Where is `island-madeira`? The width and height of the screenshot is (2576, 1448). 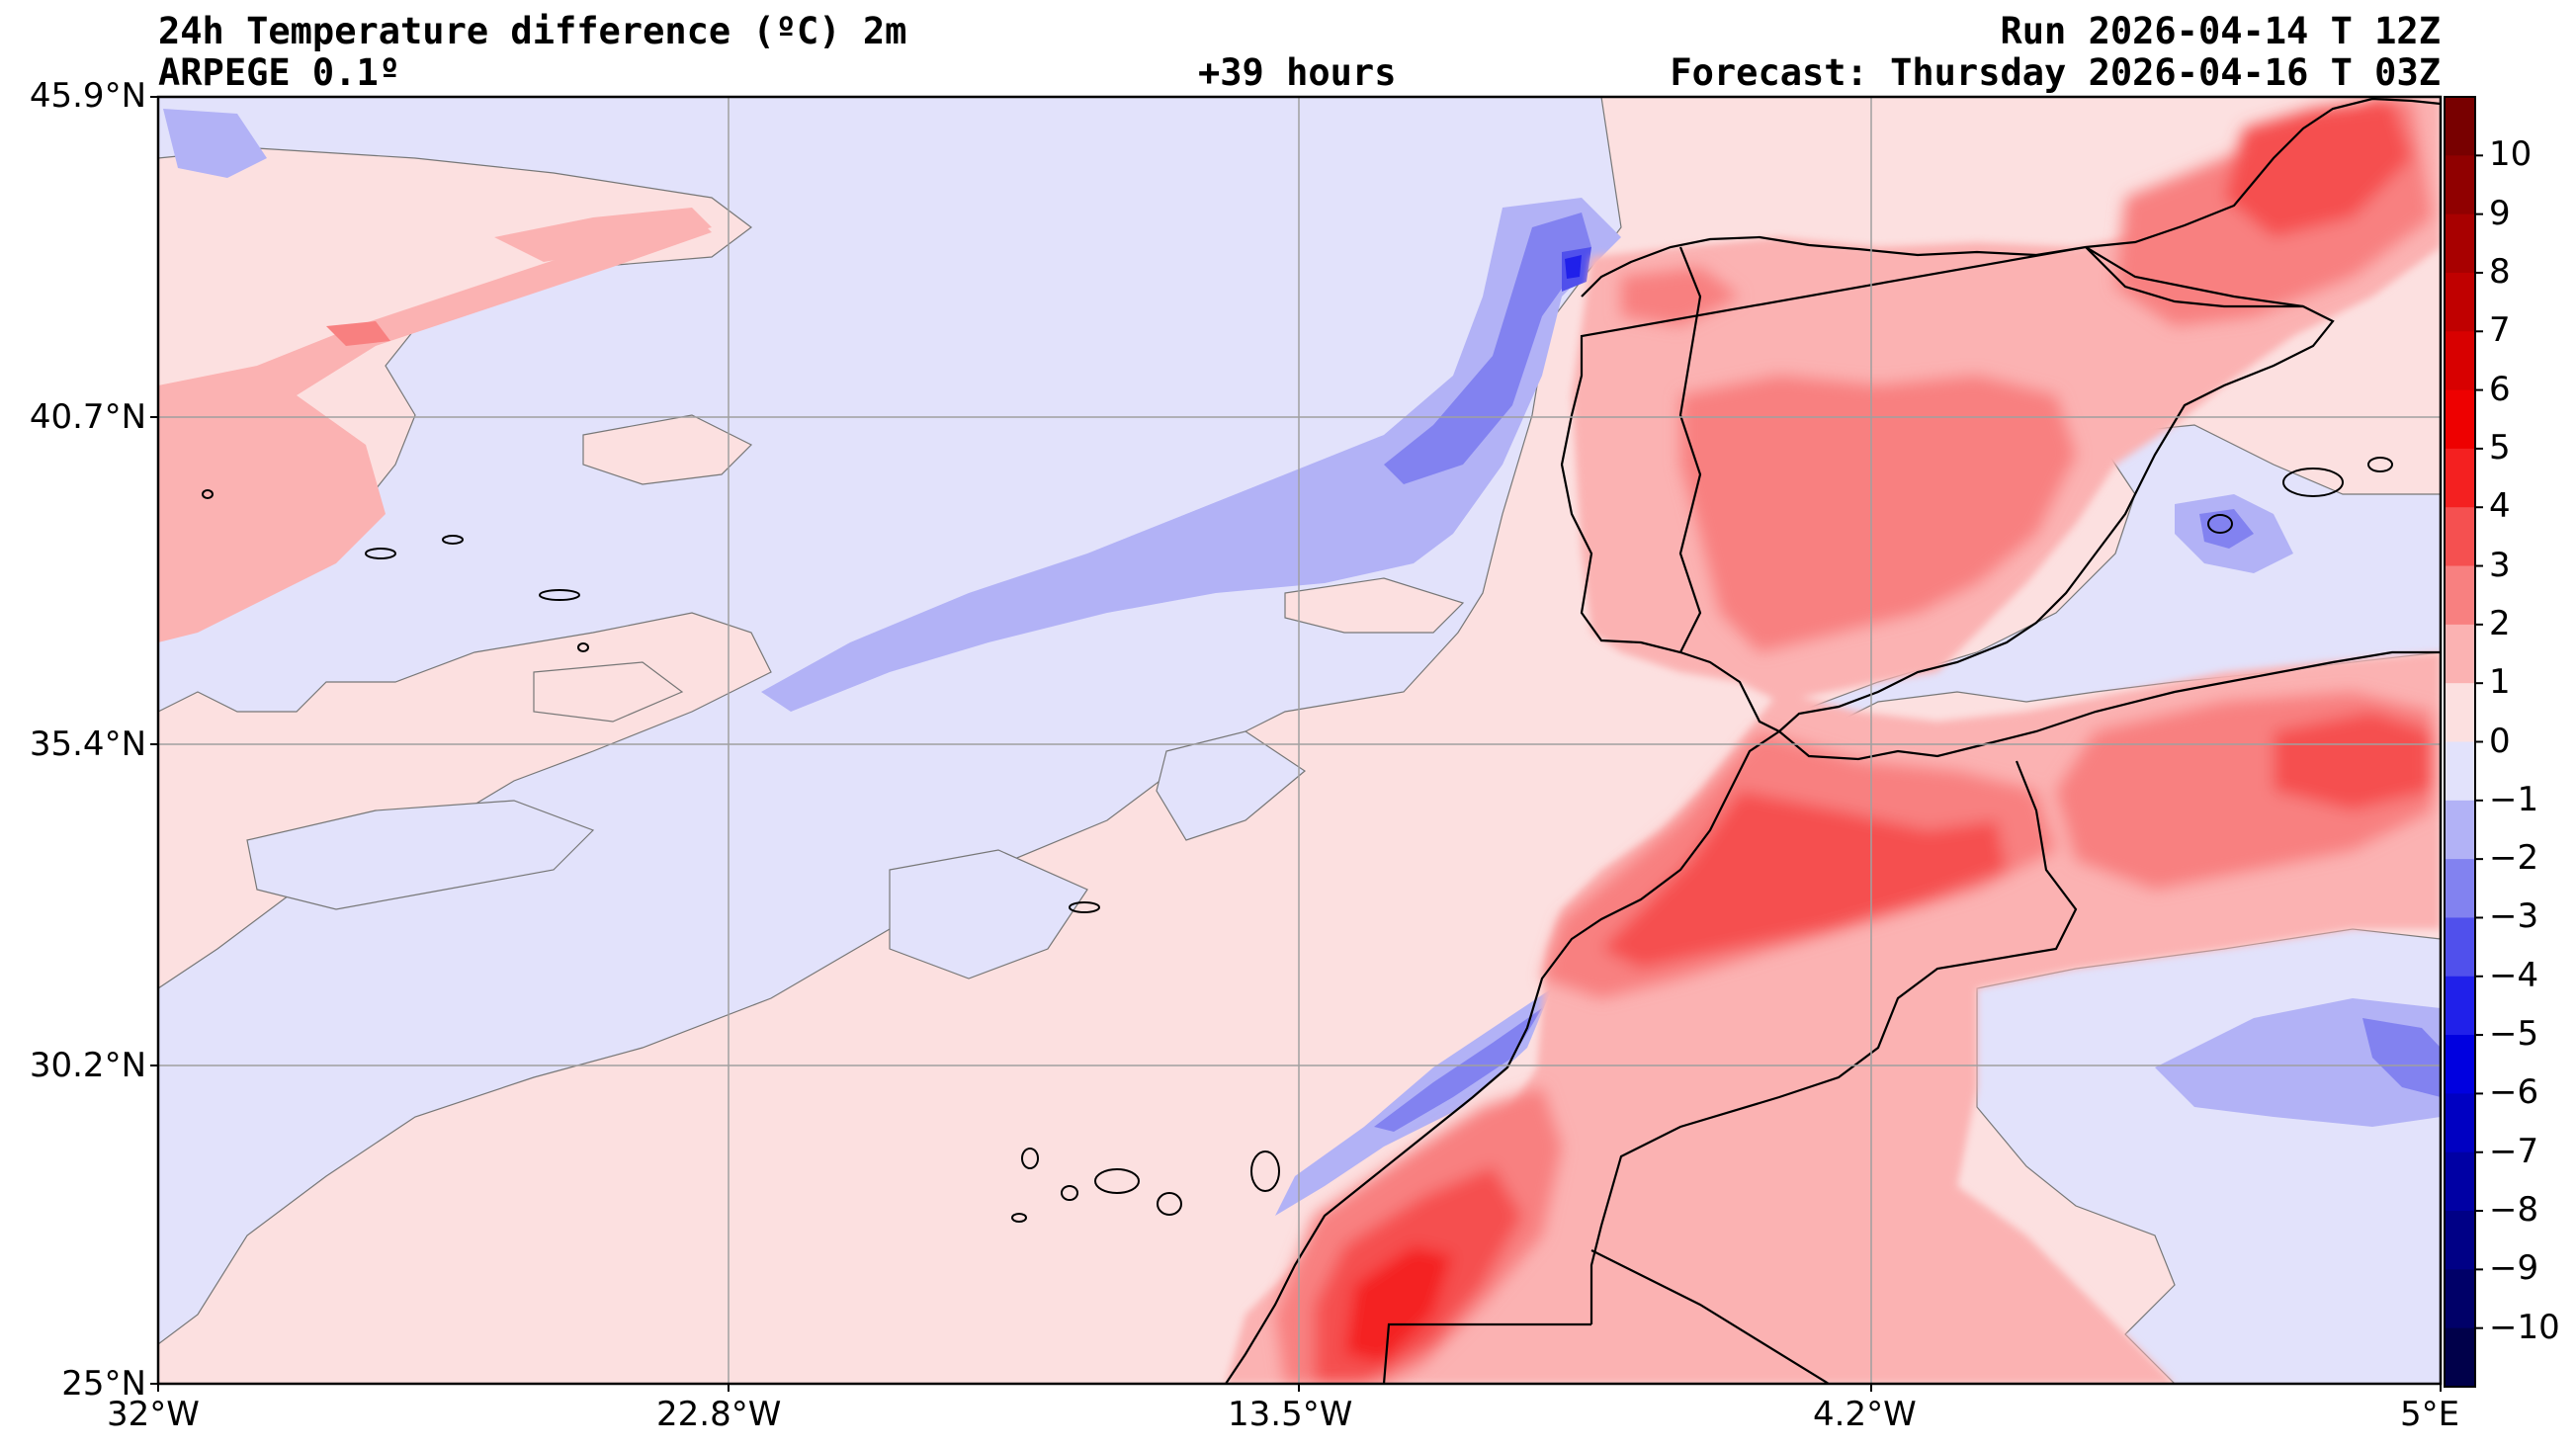
island-madeira is located at coordinates (1084, 907).